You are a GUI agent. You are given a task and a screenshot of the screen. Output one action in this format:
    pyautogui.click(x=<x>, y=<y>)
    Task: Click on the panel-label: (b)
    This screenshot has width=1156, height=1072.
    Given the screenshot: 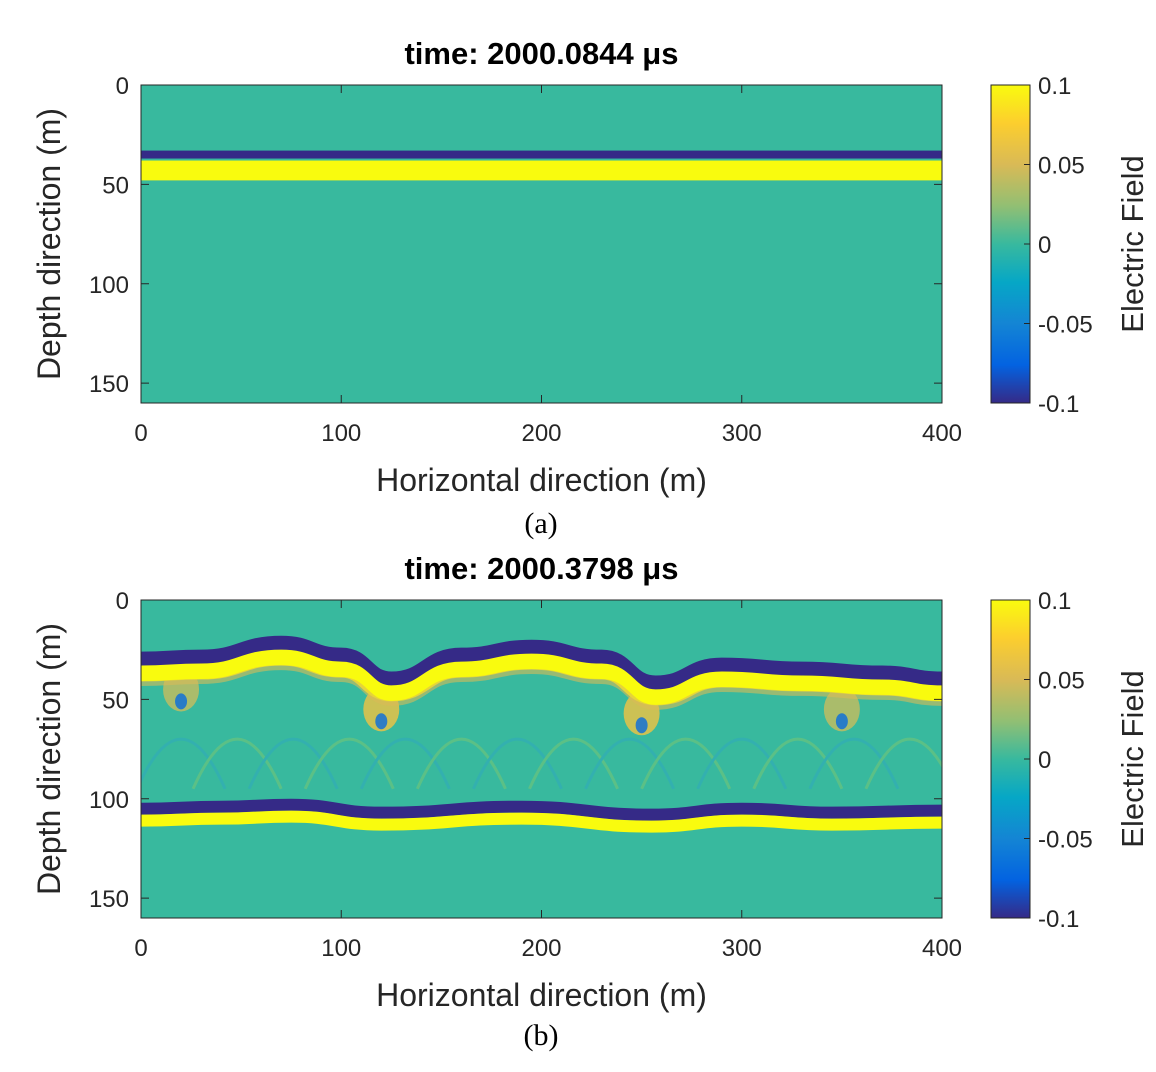 What is the action you would take?
    pyautogui.click(x=541, y=1035)
    